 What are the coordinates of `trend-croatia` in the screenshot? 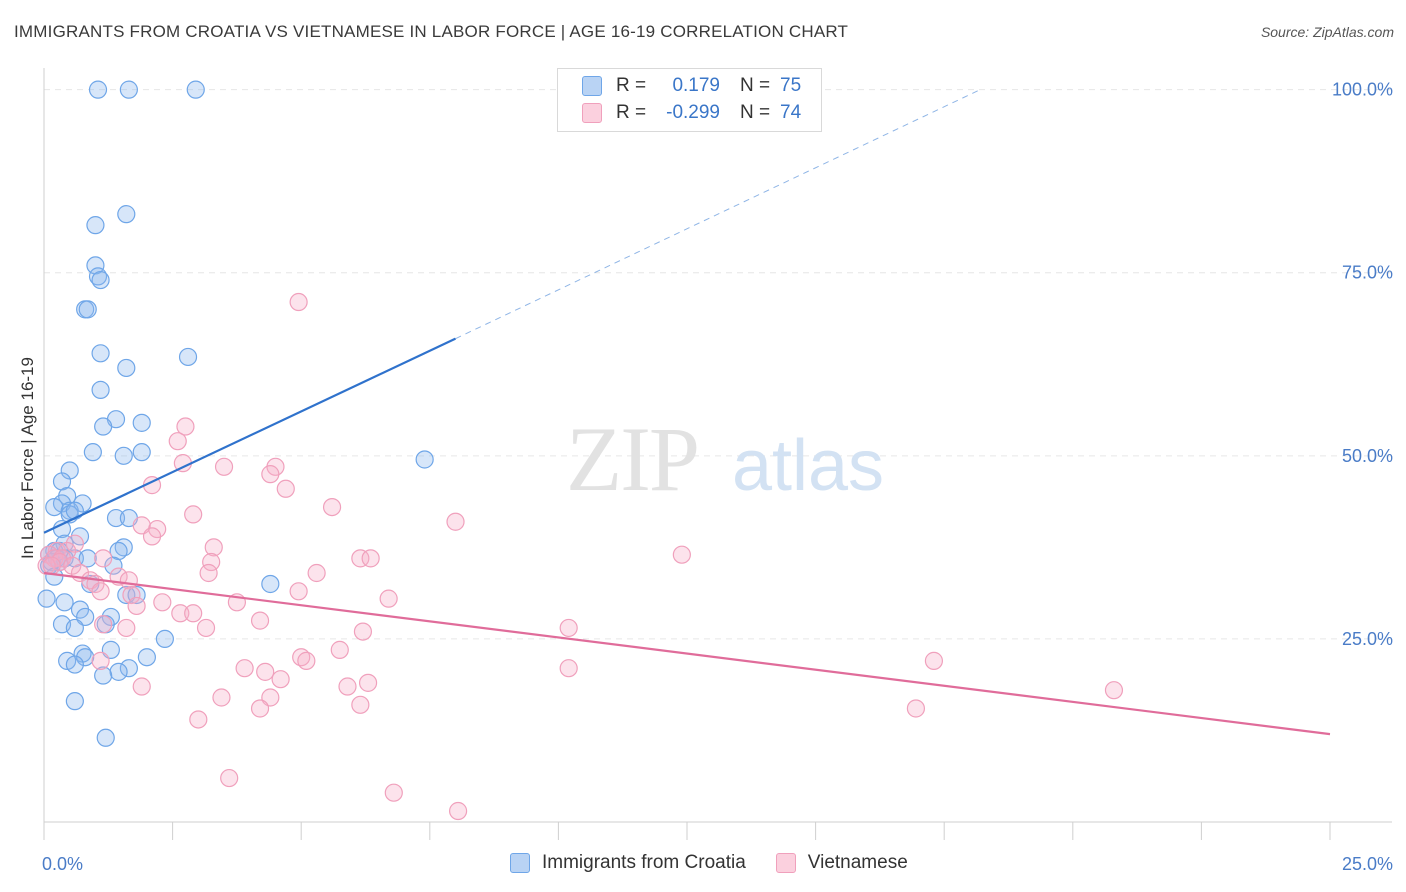 It's located at (249, 435).